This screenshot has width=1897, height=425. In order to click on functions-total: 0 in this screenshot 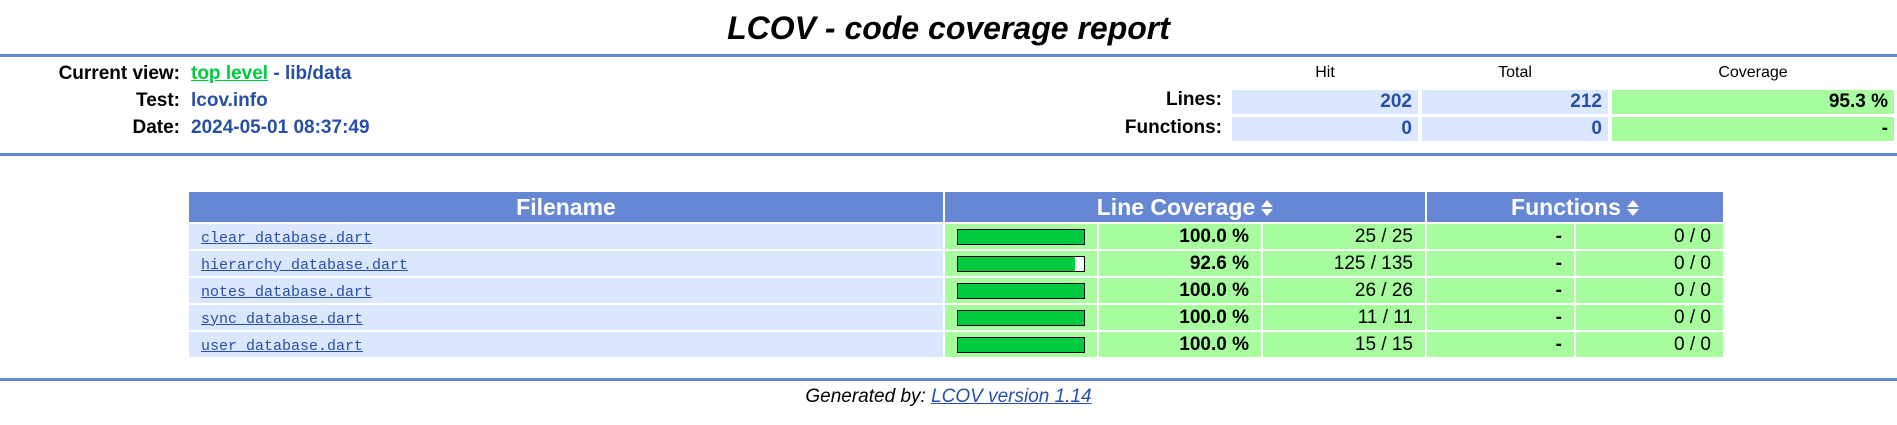, I will do `click(1515, 129)`.